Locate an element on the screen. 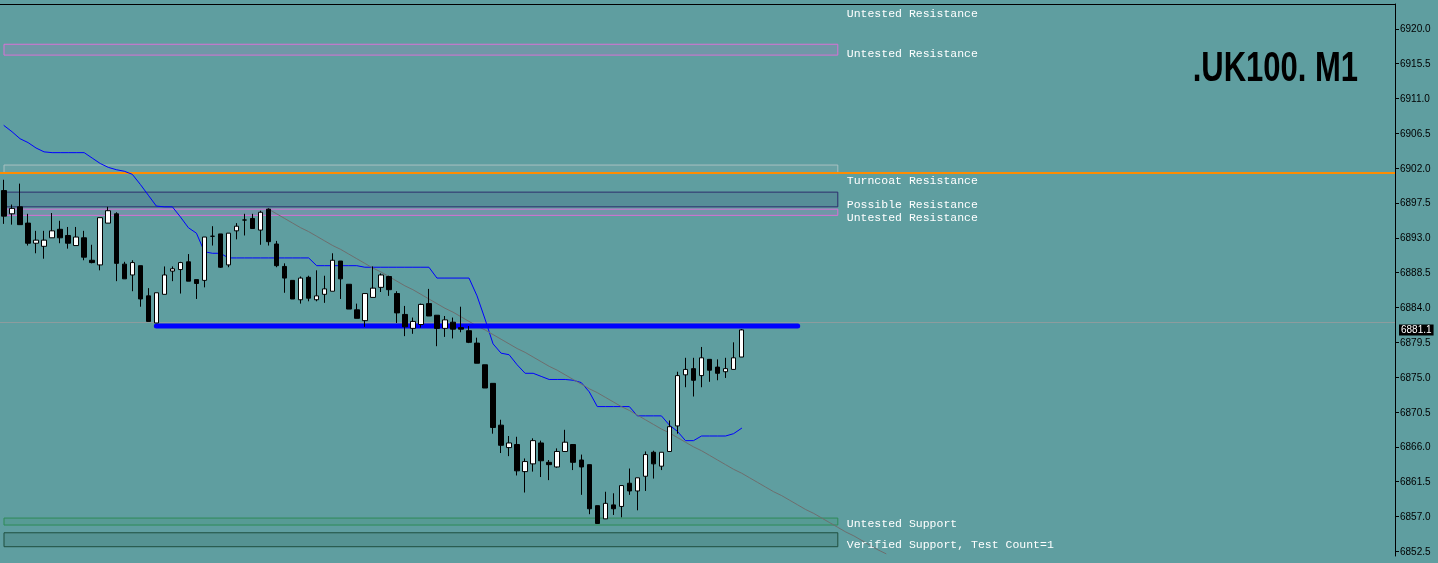  y-tick-label: 6888.5 is located at coordinates (1416, 273).